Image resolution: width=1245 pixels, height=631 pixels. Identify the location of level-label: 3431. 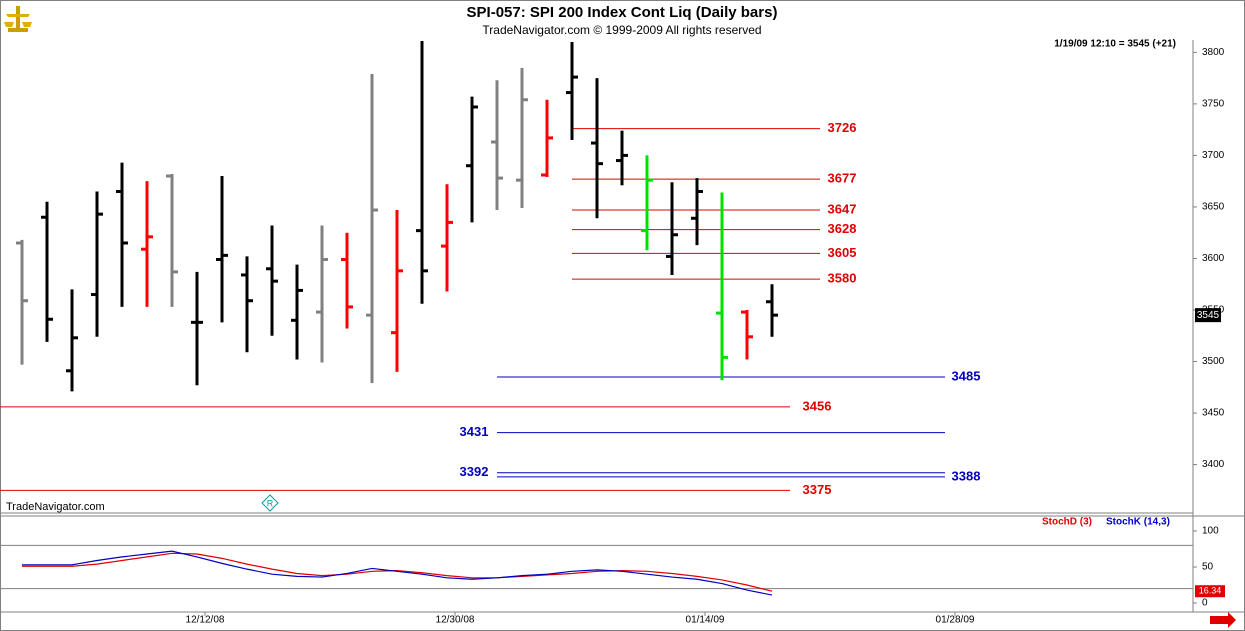
(474, 431).